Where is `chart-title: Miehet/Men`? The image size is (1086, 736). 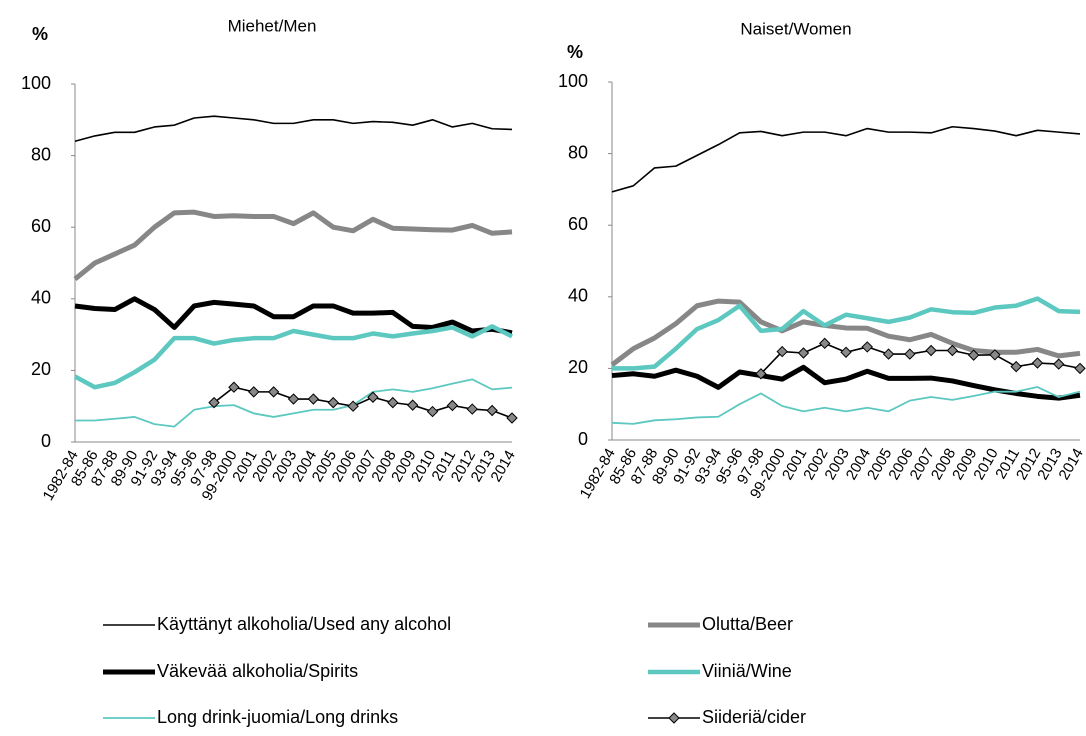
chart-title: Miehet/Men is located at coordinates (272, 25).